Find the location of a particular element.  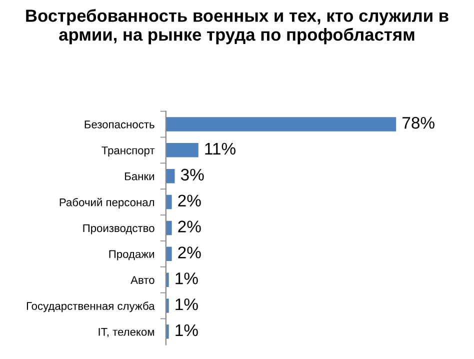

y-tick-label: Производство is located at coordinates (118, 229).